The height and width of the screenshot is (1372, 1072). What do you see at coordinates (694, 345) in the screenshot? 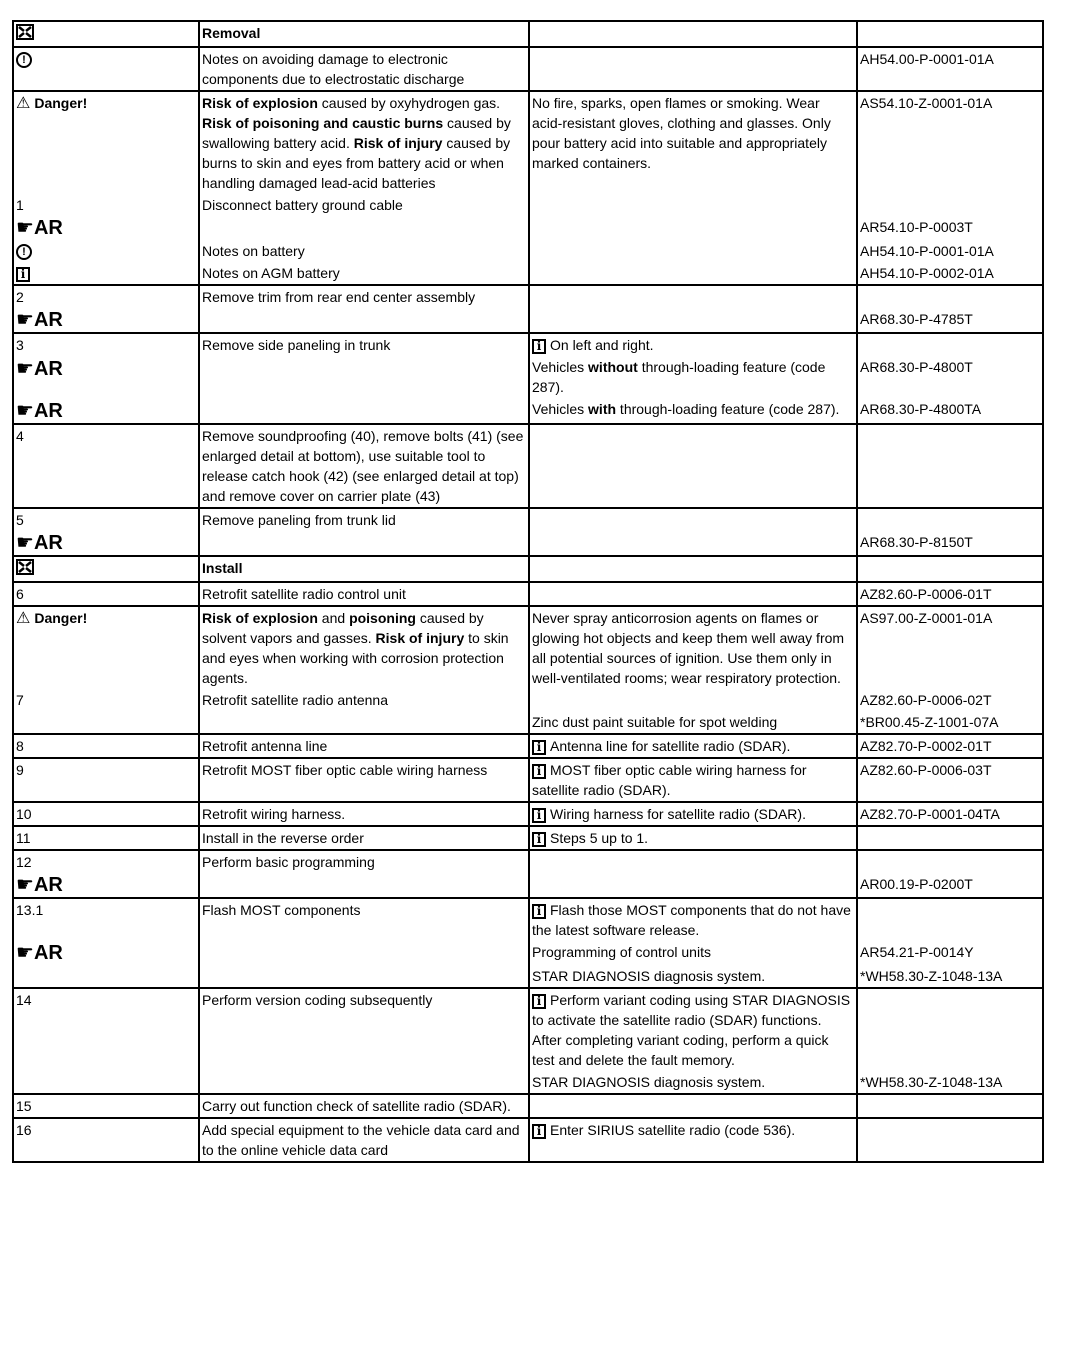
I see `note-cell: i On left and right.` at bounding box center [694, 345].